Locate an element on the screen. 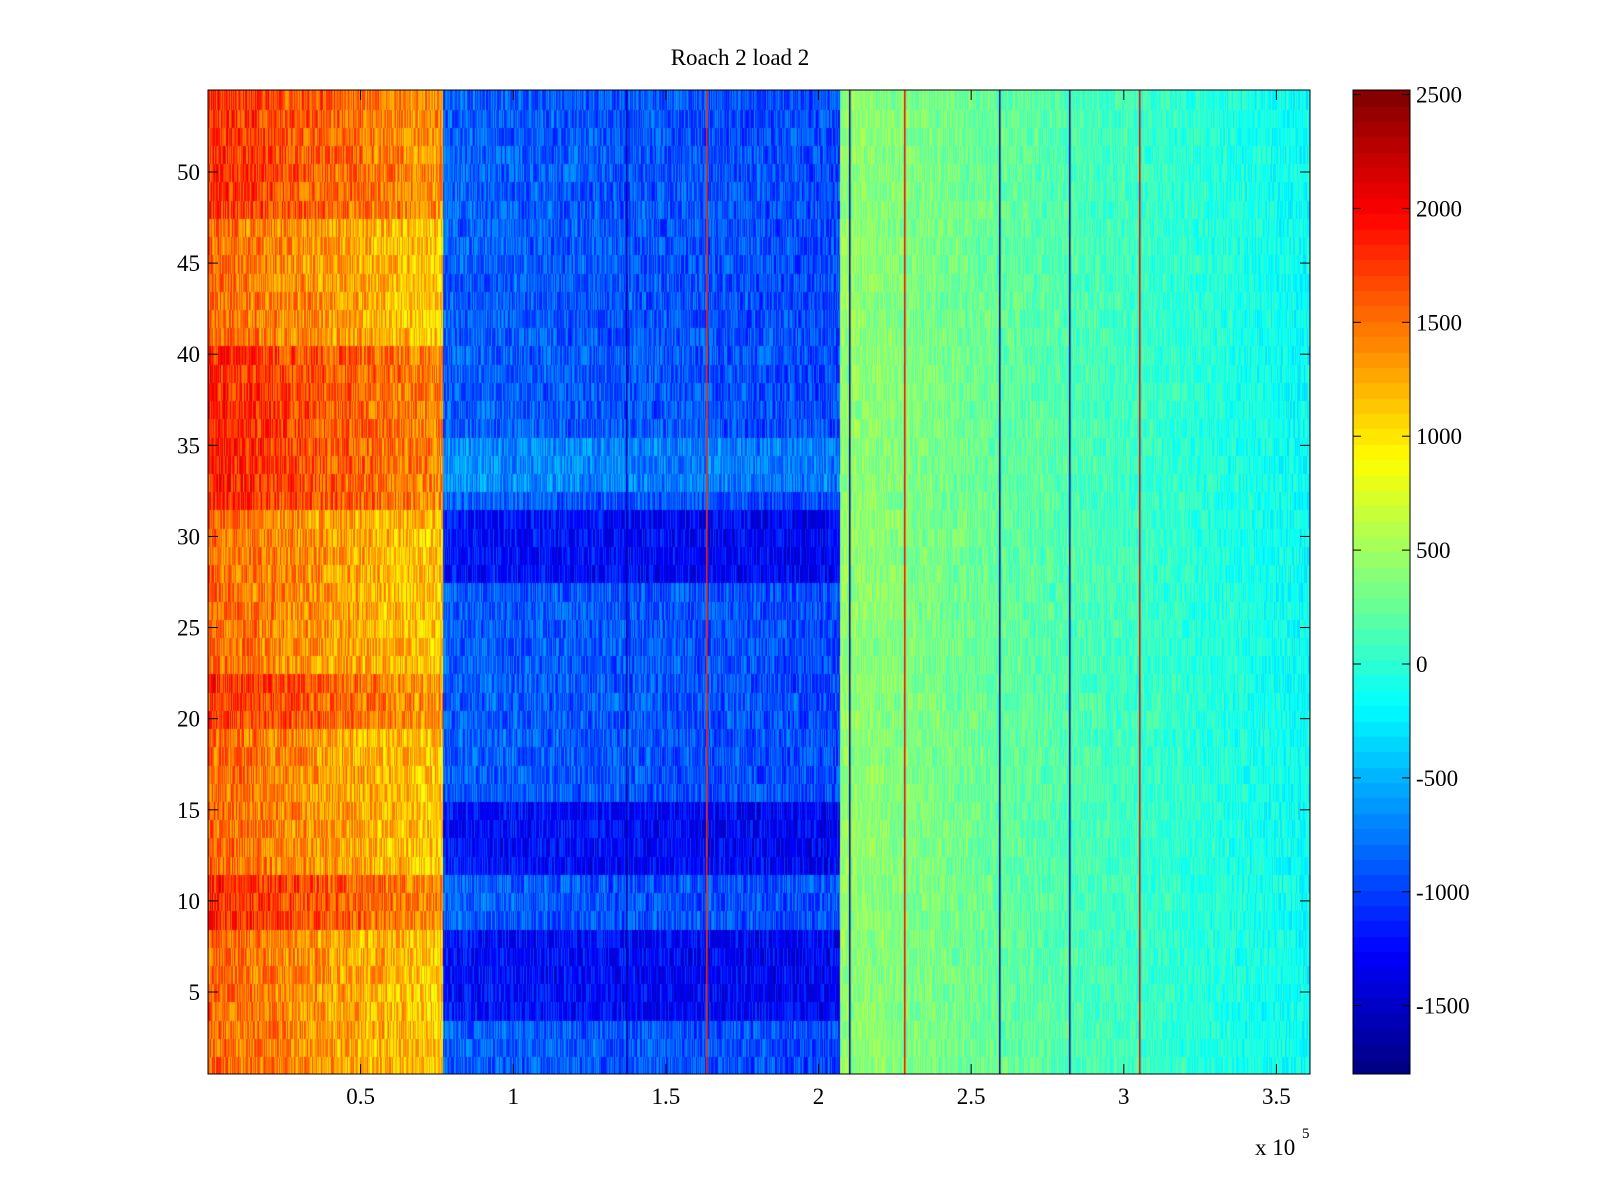  colorbar-gradient is located at coordinates (1381, 582).